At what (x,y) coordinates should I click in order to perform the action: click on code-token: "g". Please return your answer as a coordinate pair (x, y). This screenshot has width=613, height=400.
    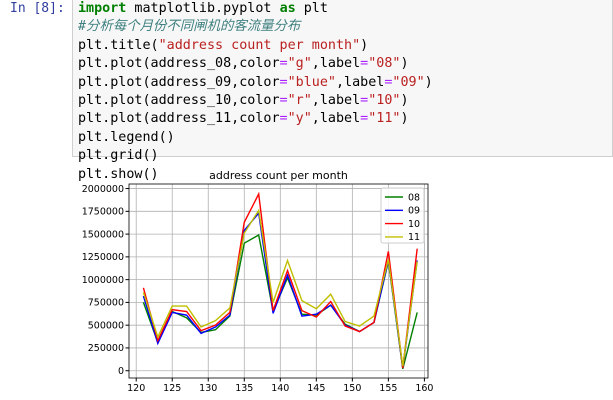
    Looking at the image, I should click on (299, 64).